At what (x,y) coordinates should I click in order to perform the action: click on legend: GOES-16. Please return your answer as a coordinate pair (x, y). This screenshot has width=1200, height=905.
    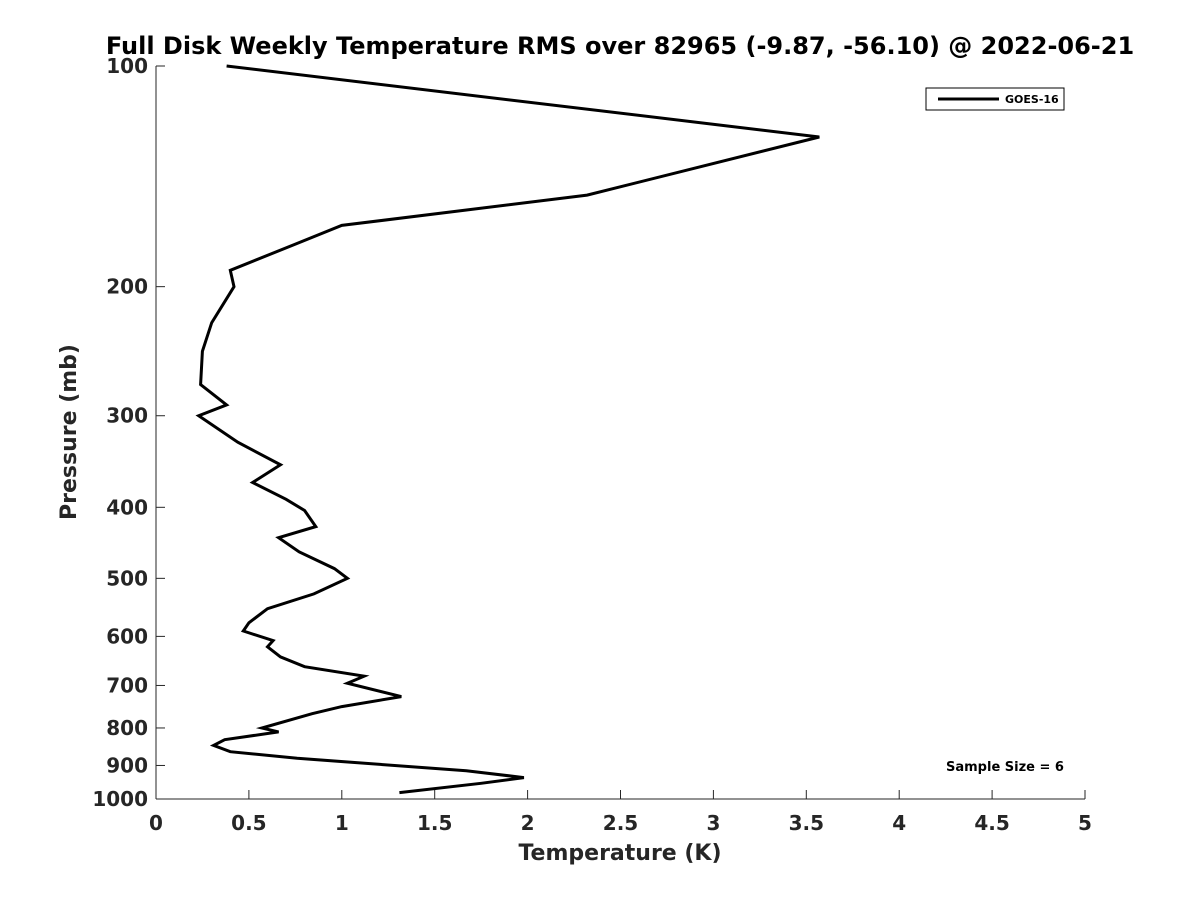
    Looking at the image, I should click on (995, 99).